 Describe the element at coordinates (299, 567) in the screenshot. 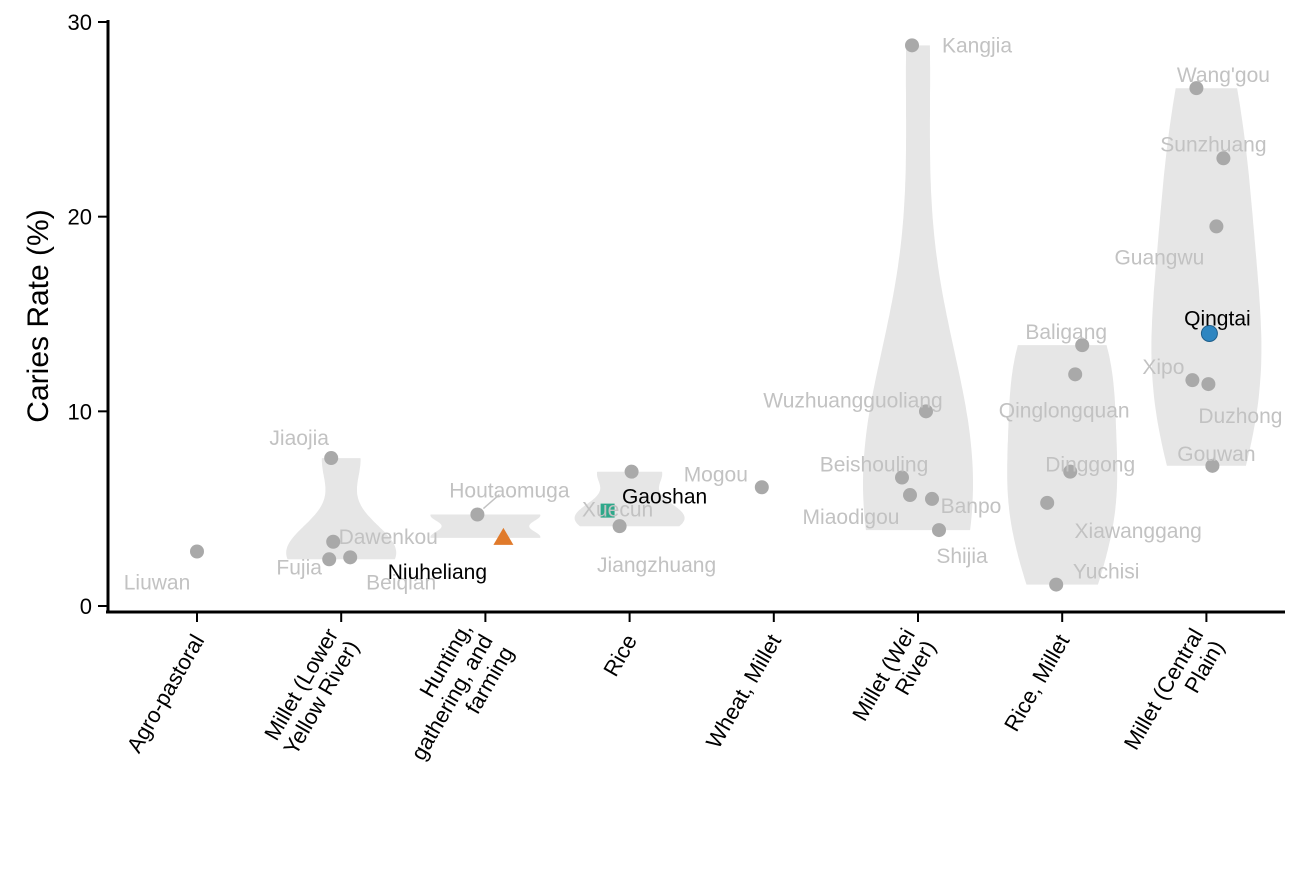

I see `site-label: Fujia` at that location.